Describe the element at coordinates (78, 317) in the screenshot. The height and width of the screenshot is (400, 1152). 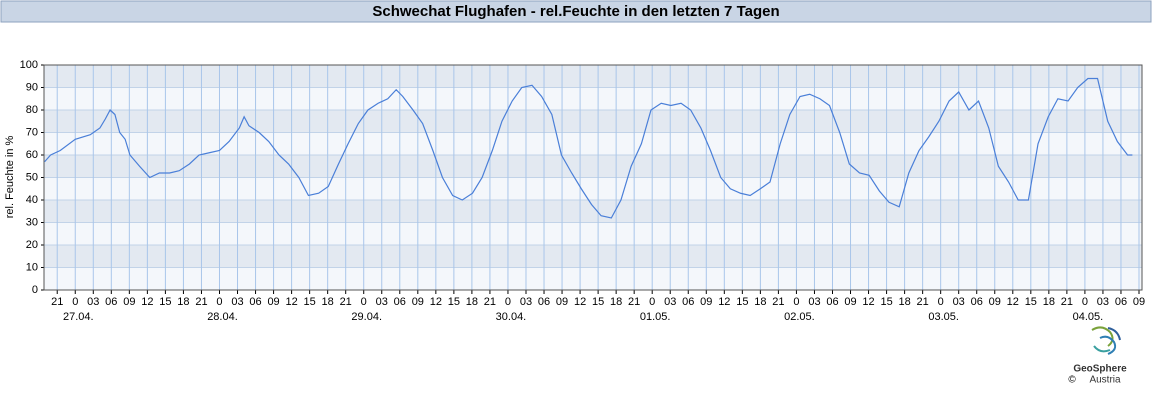
I see `date-label: 27.04.` at that location.